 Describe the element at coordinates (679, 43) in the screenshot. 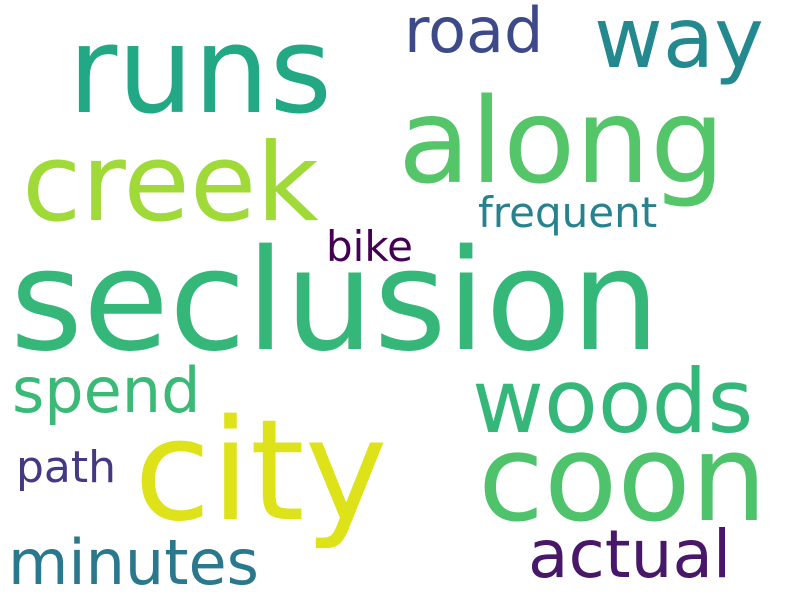

I see `word-way: way` at that location.